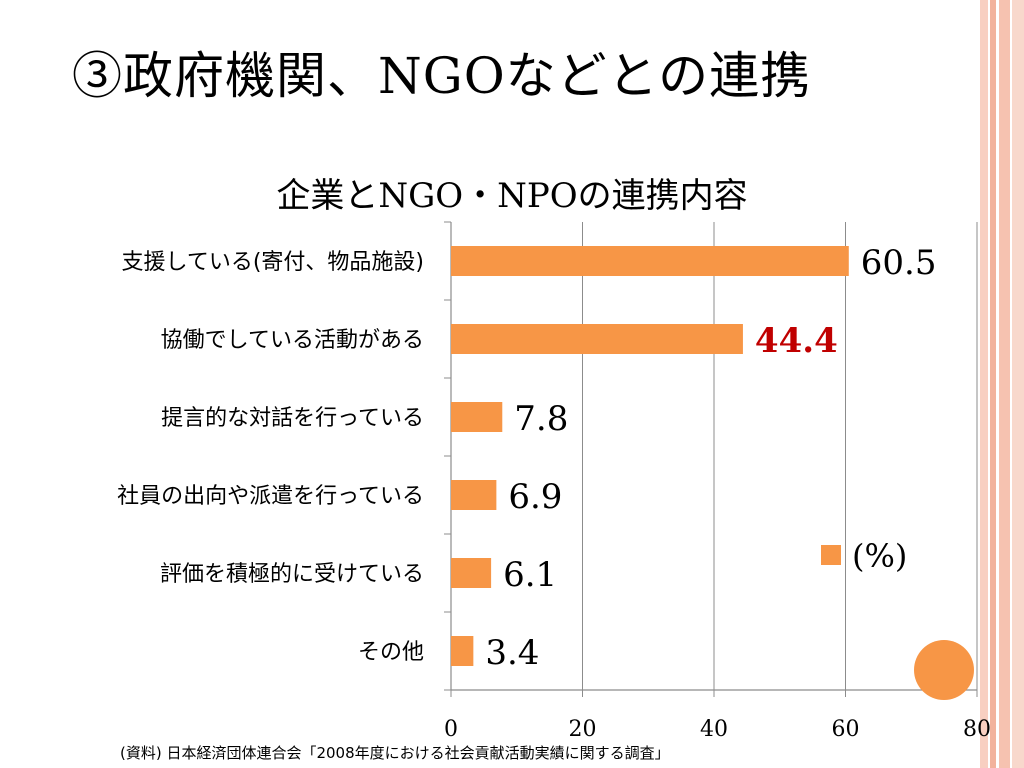 Image resolution: width=1024 pixels, height=768 pixels. What do you see at coordinates (977, 729) in the screenshot?
I see `x-tick-label: 80` at bounding box center [977, 729].